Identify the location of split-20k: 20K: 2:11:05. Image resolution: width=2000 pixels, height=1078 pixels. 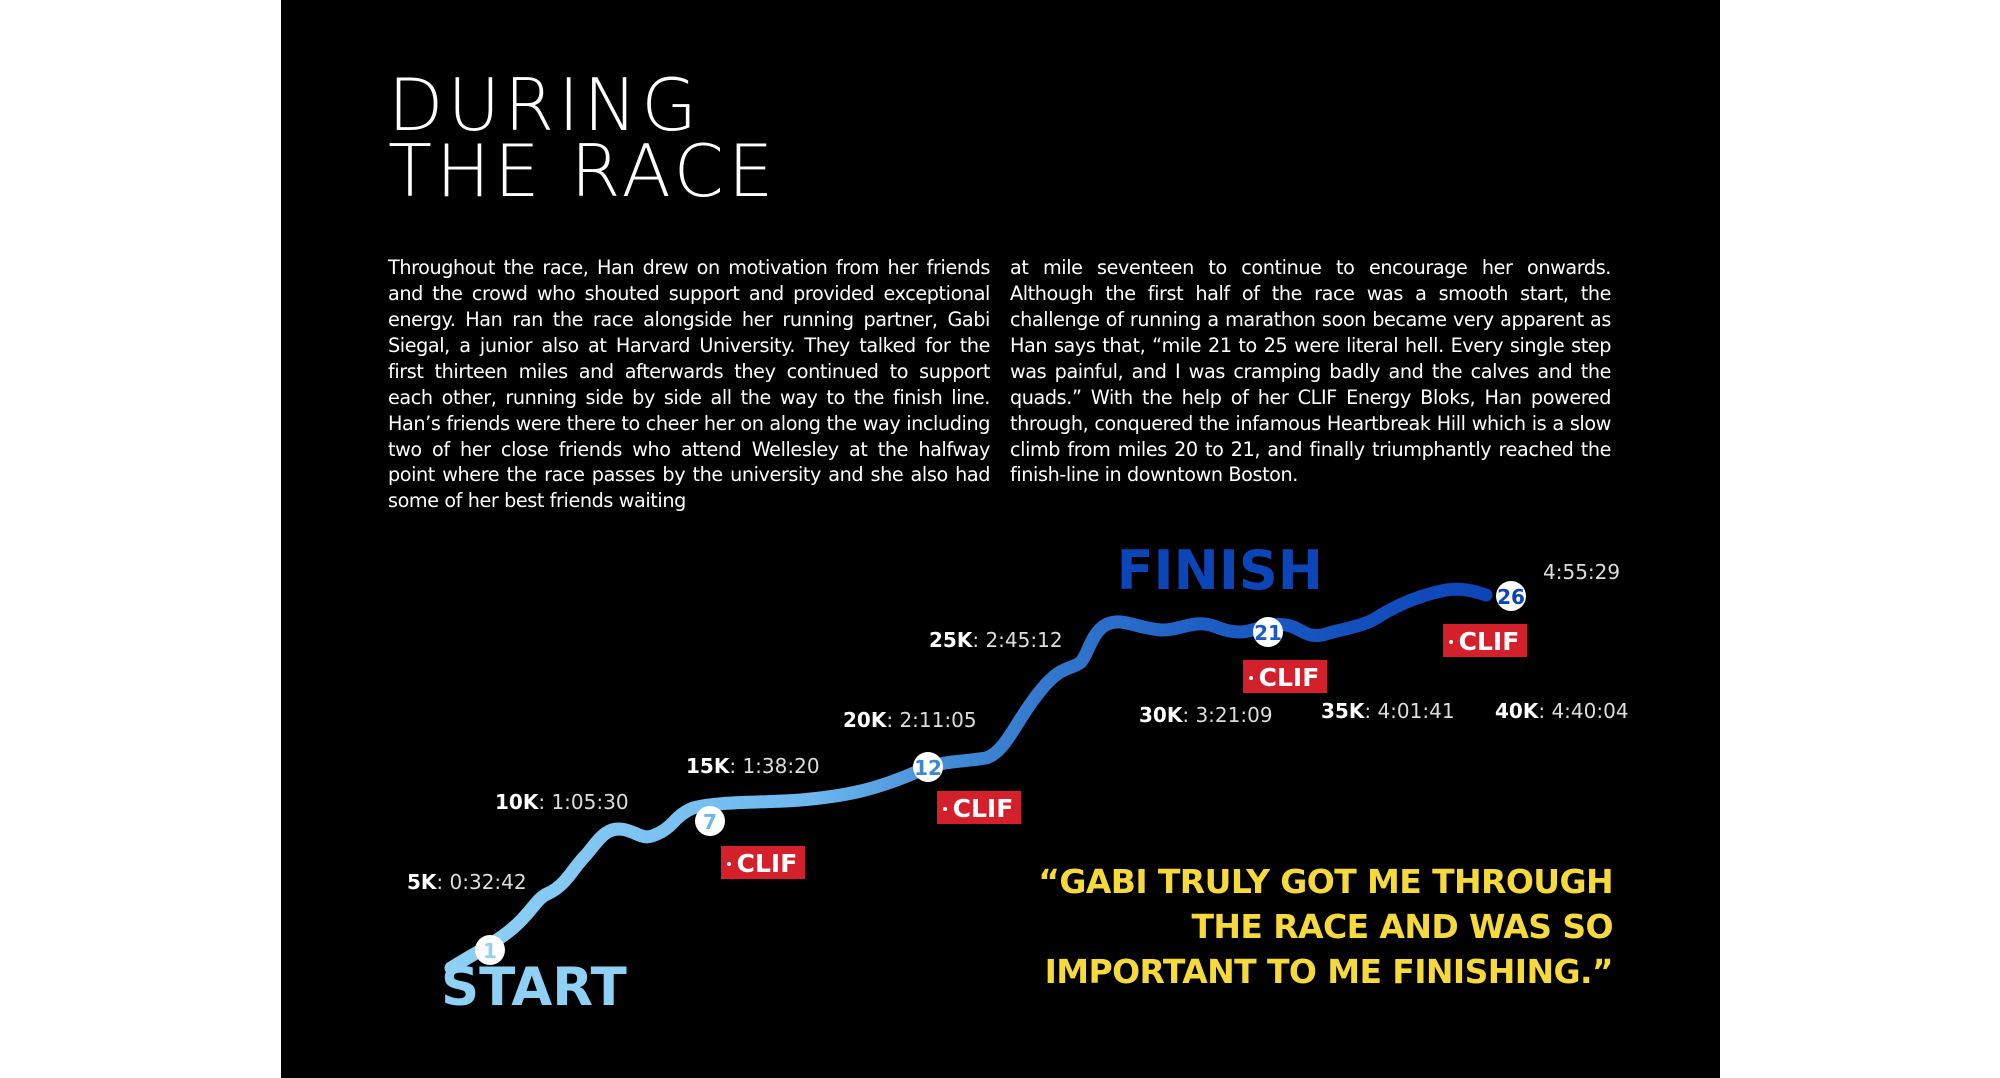
(910, 720).